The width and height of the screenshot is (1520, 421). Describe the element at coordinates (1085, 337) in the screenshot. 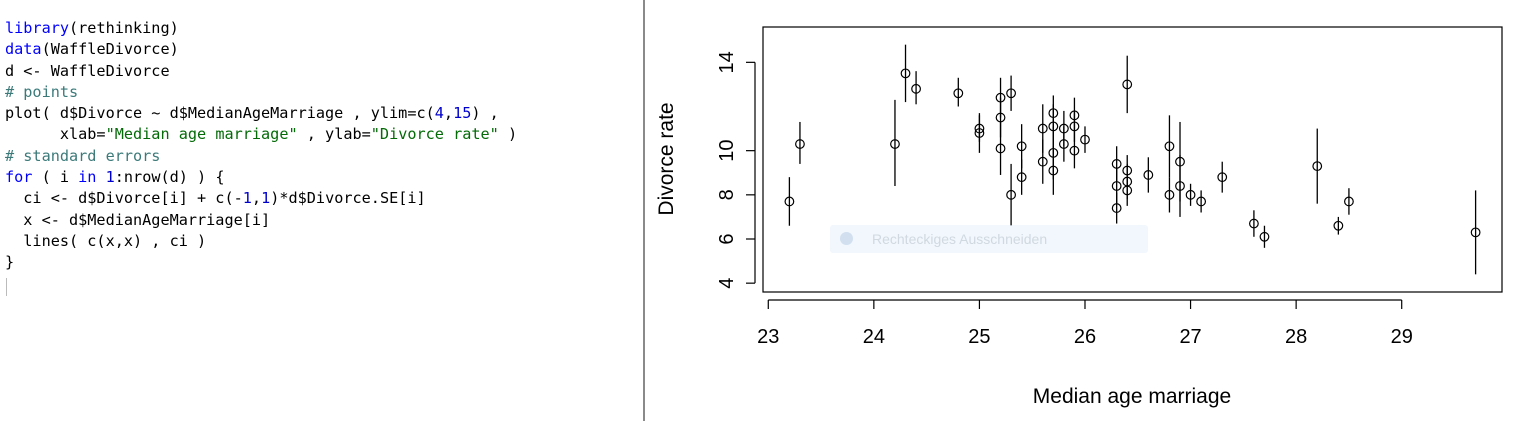

I see `x-tick-label: 26` at that location.